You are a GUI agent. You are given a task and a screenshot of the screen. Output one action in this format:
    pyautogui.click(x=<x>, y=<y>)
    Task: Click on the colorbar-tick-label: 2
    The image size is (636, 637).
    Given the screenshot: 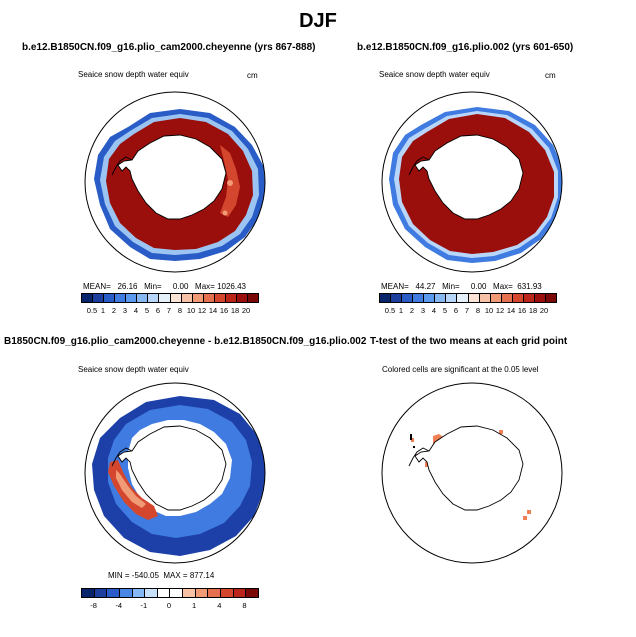 What is the action you would take?
    pyautogui.click(x=412, y=310)
    